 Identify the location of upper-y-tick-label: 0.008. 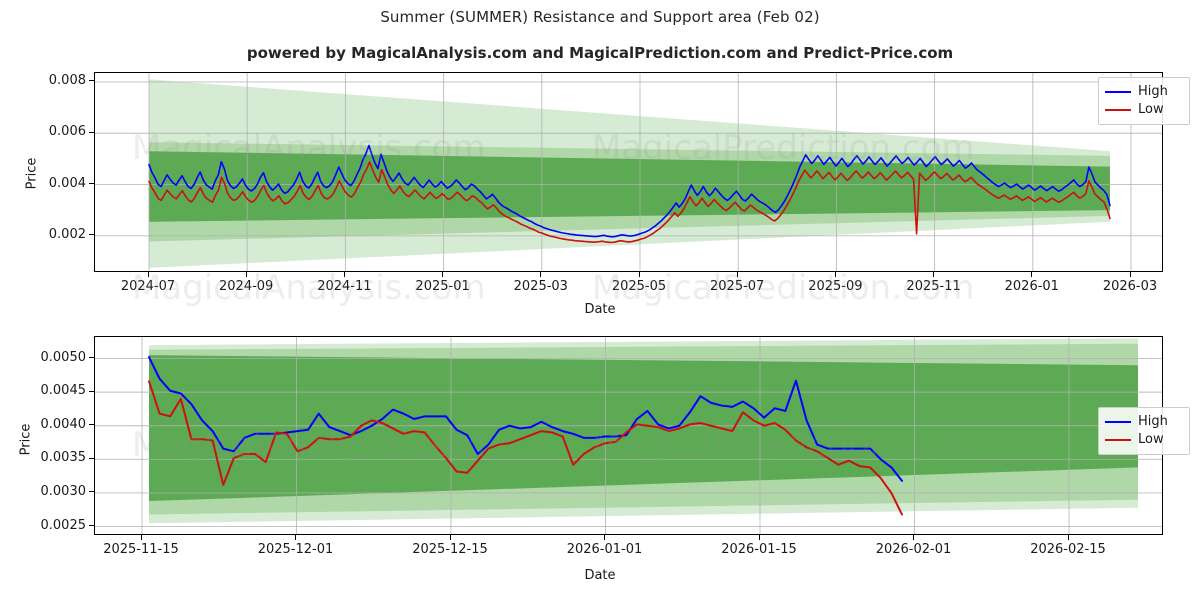
(67, 80).